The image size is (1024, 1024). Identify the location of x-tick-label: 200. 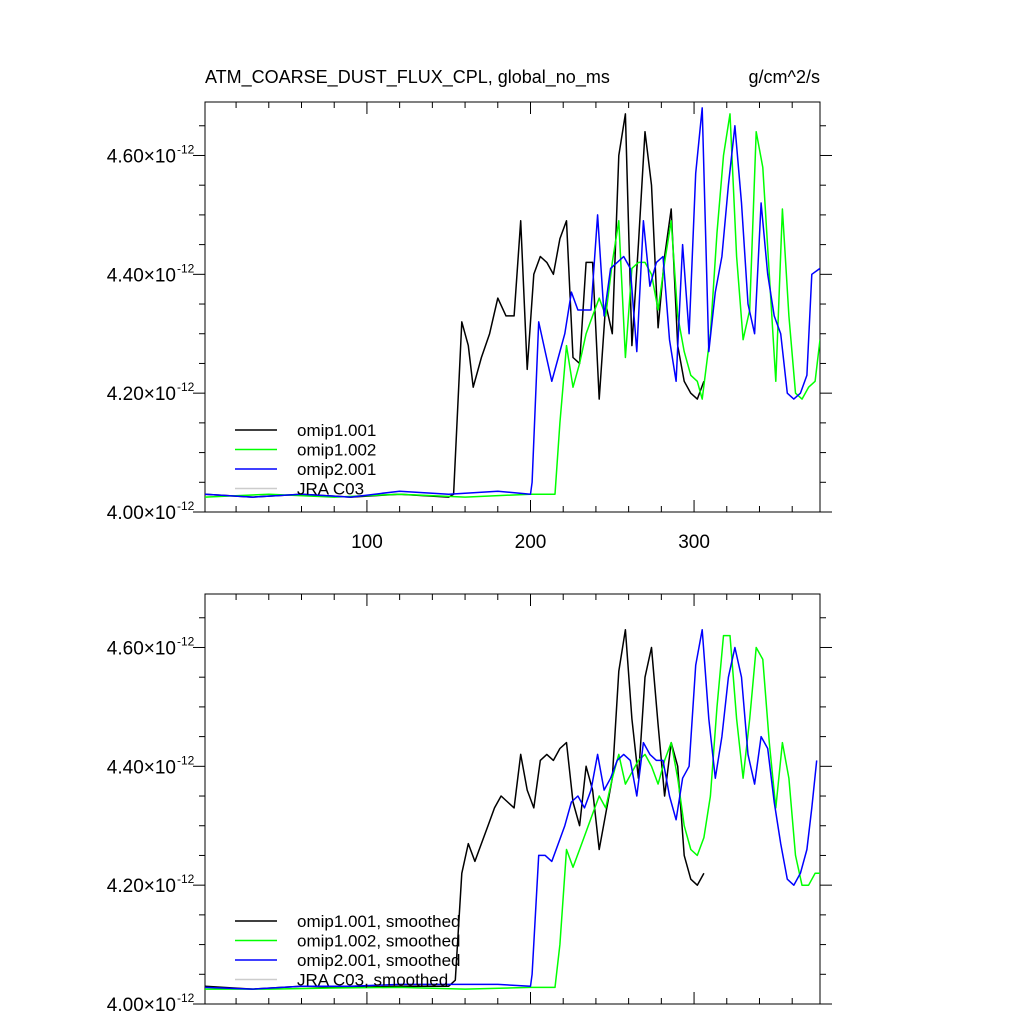
(531, 542).